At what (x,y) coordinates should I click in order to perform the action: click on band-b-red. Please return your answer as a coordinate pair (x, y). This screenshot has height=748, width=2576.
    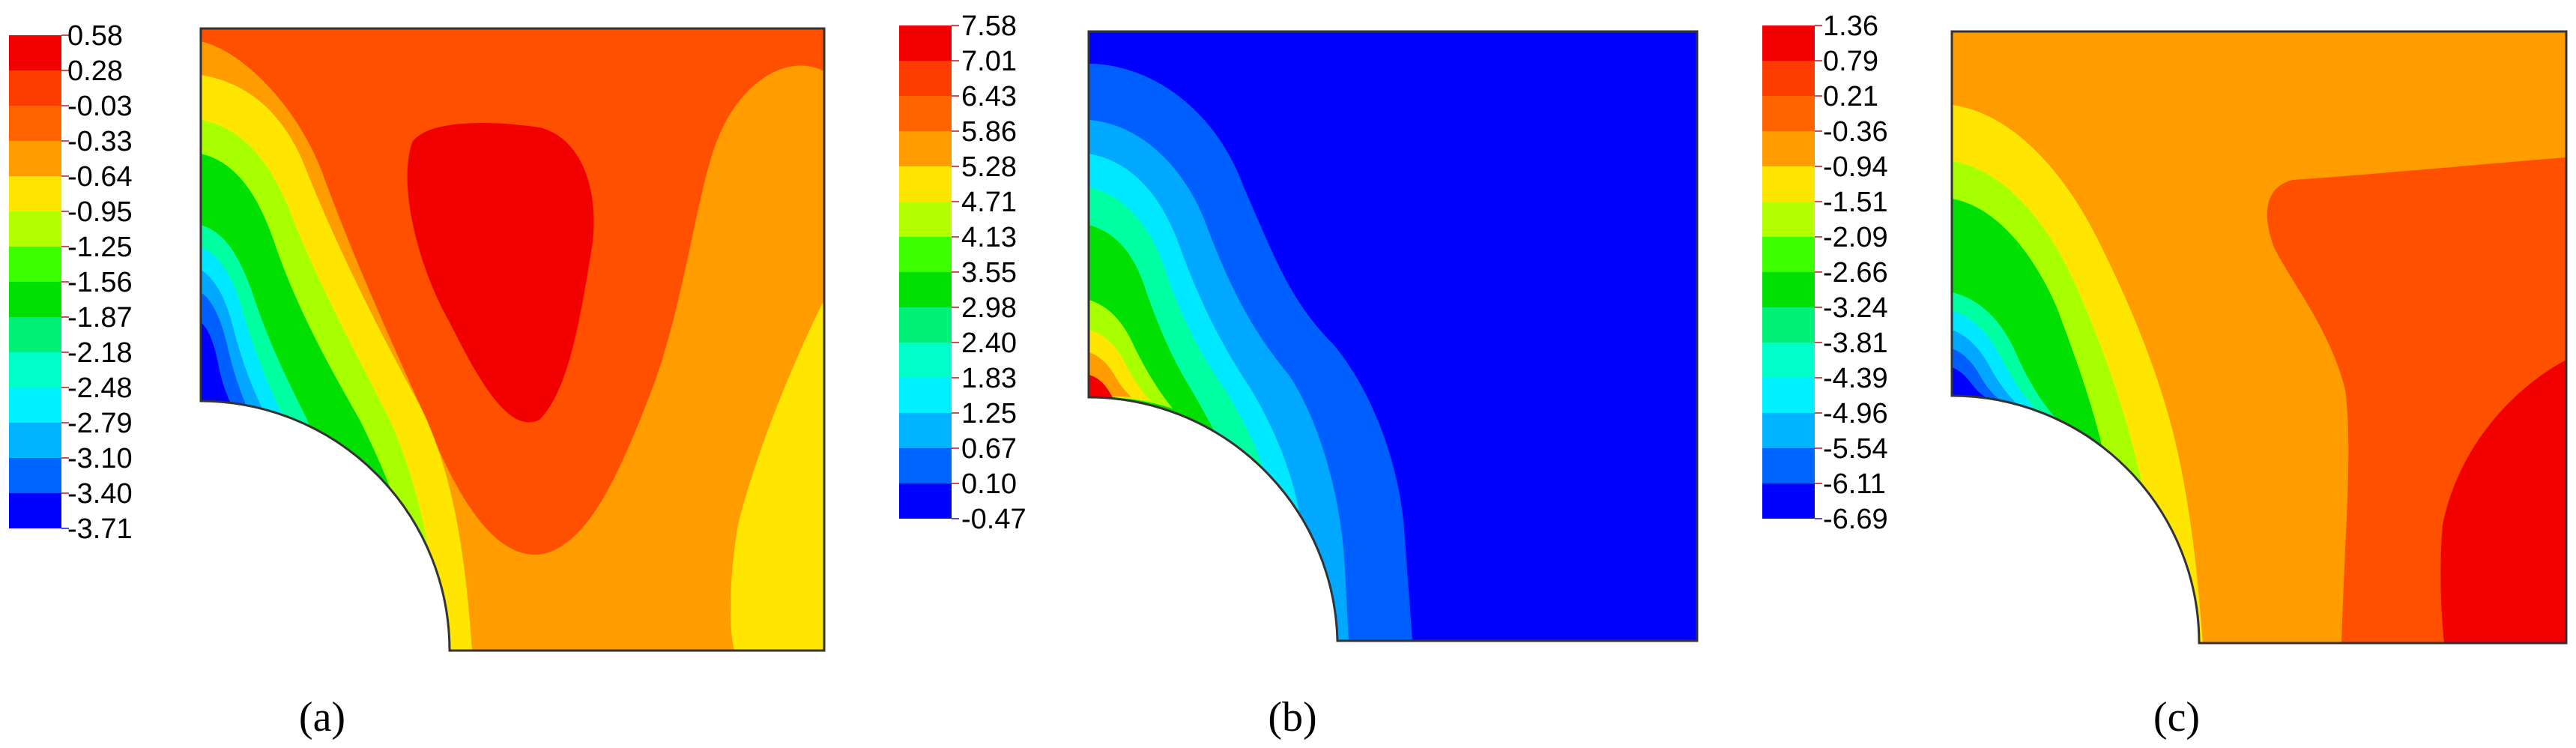
    Looking at the image, I should click on (1101, 386).